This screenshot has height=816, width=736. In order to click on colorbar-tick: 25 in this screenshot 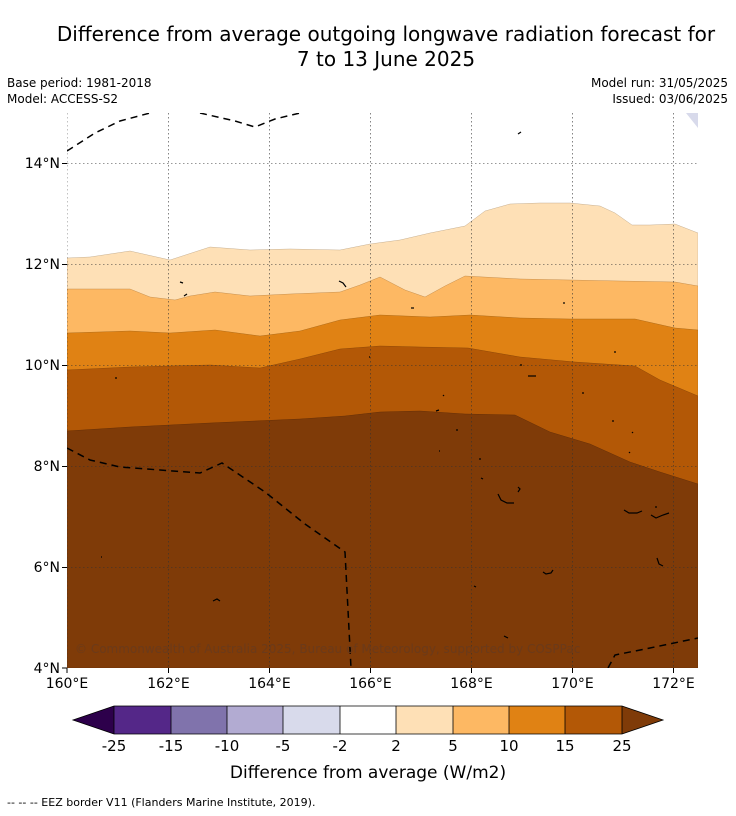, I will do `click(621, 746)`.